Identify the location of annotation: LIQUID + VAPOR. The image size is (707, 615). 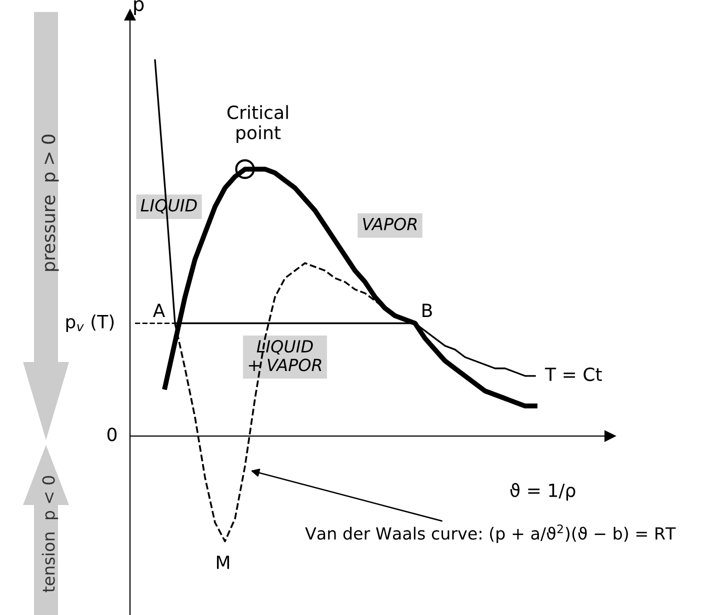
(285, 356).